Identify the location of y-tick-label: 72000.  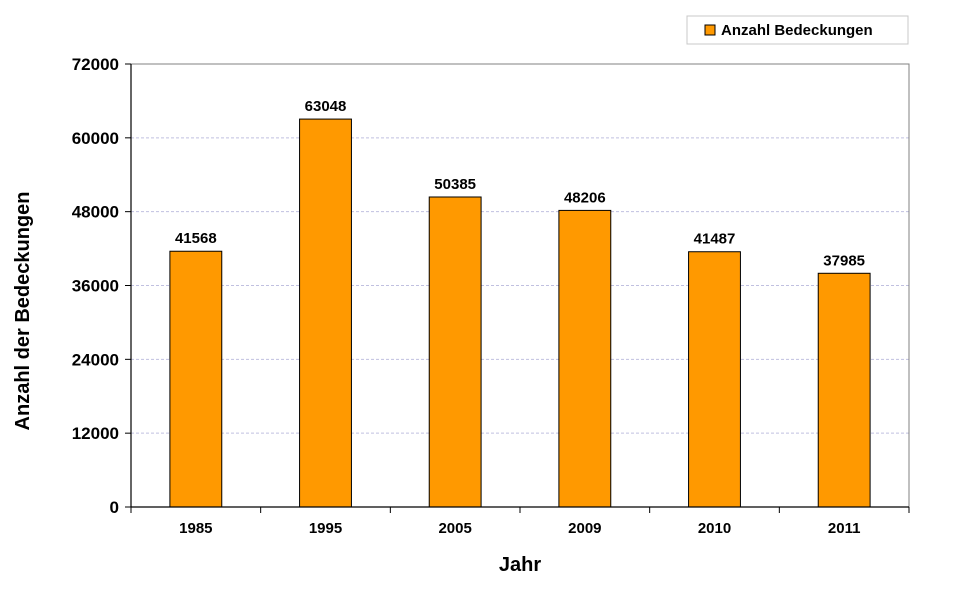
(95, 64).